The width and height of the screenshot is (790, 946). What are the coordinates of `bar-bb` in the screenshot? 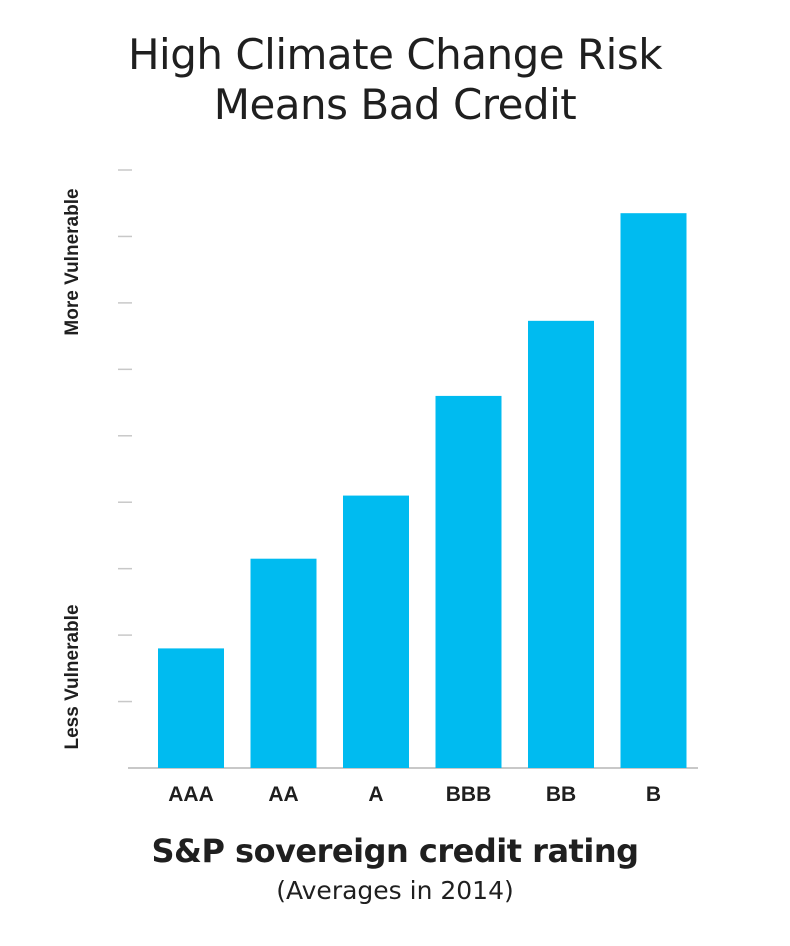 It's located at (561, 544).